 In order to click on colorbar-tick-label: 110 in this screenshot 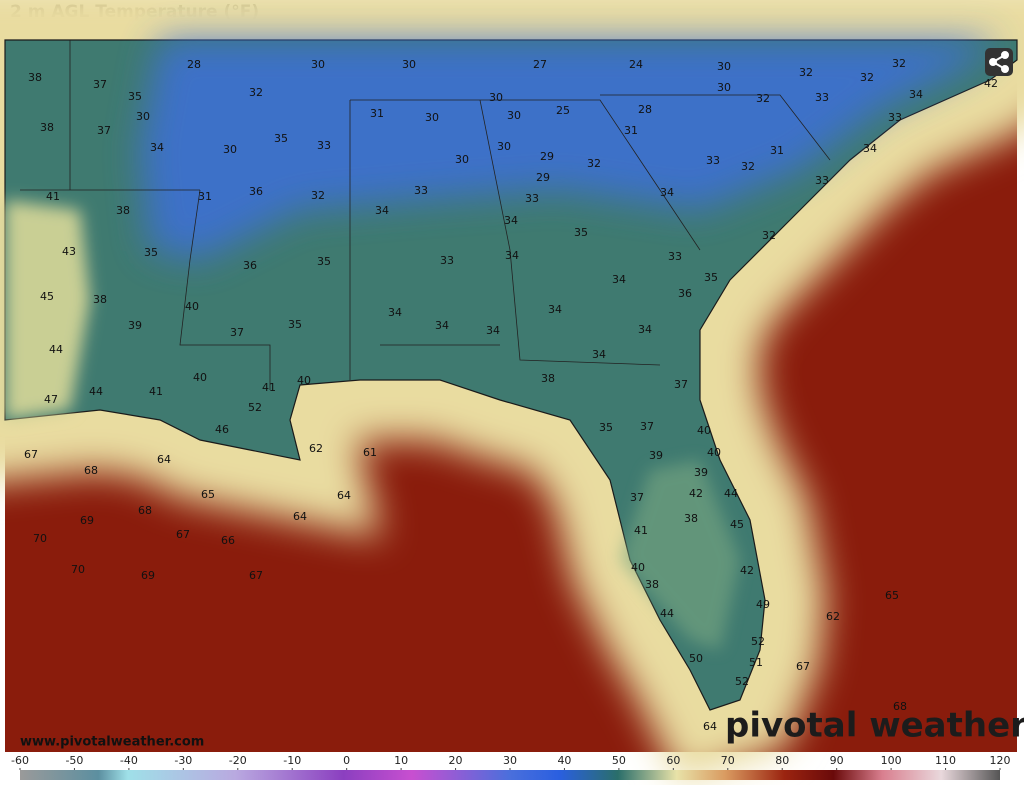, I will do `click(945, 760)`.